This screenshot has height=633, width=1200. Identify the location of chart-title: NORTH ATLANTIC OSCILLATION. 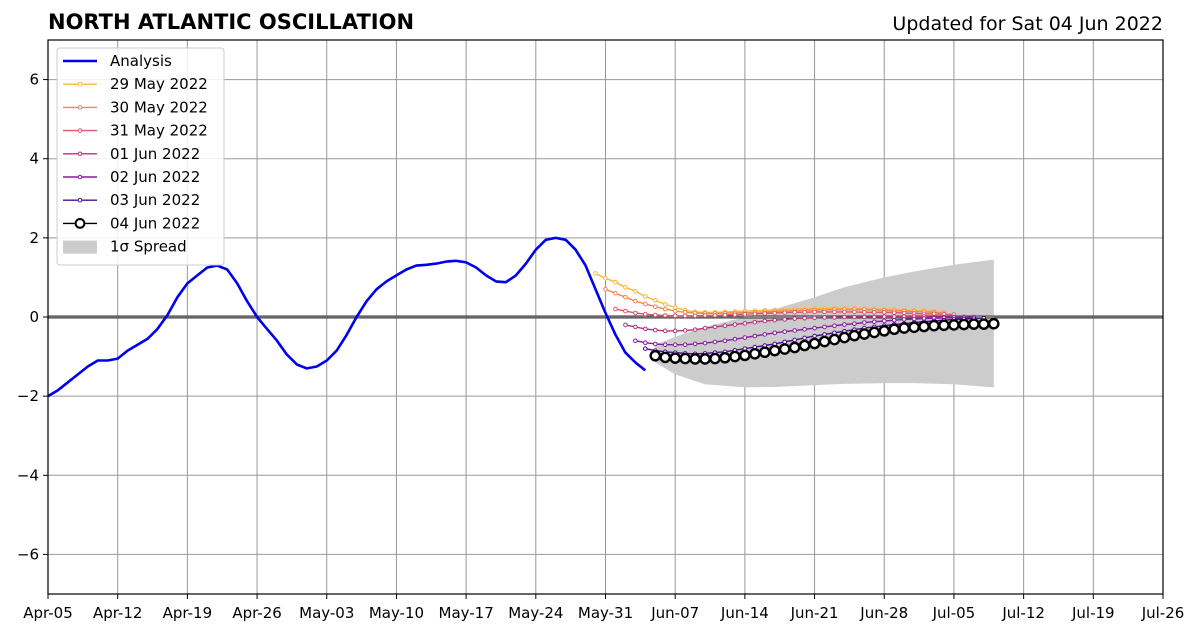
(231, 22).